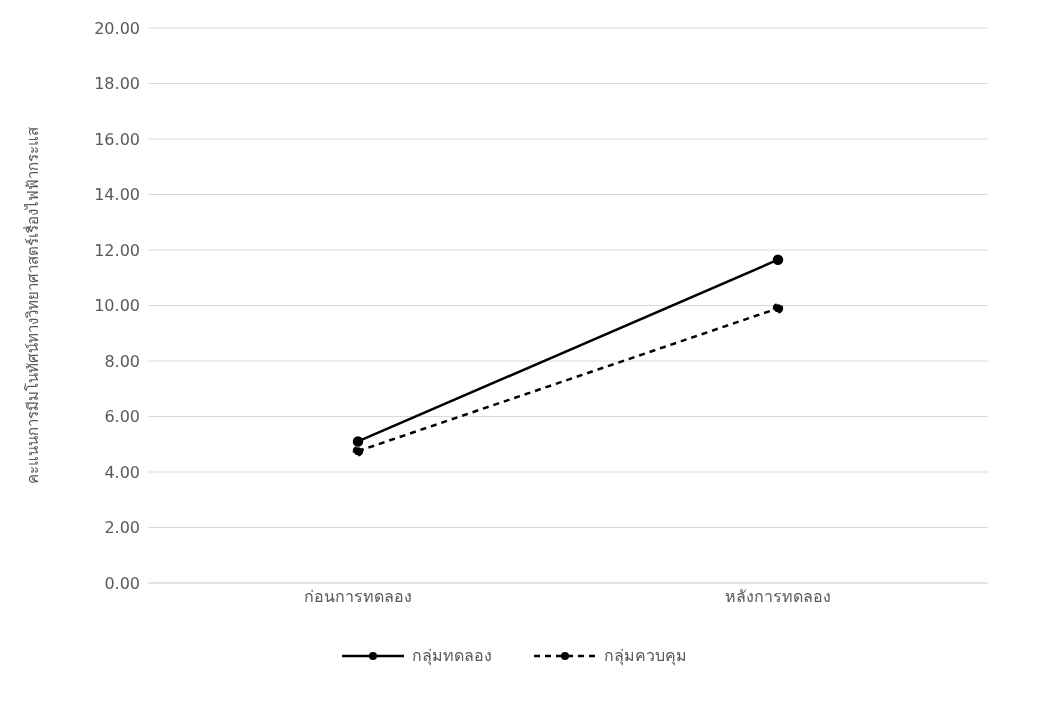  Describe the element at coordinates (117, 250) in the screenshot. I see `y-tick-label: 12.00` at that location.